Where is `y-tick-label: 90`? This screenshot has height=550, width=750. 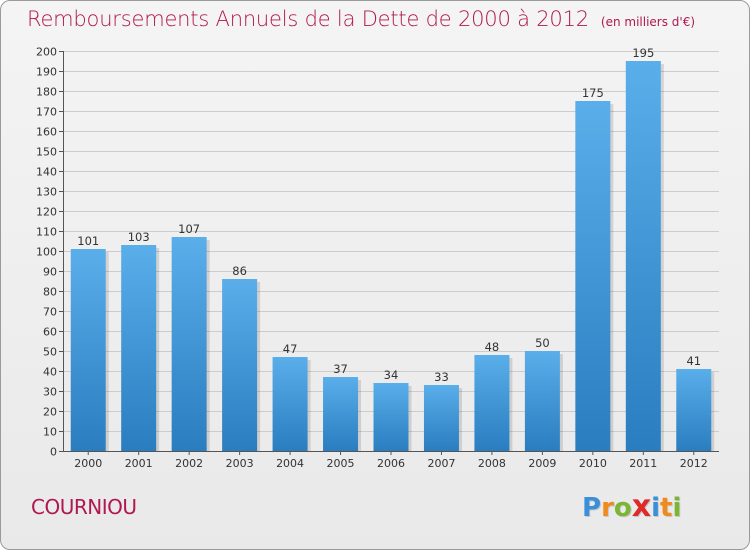
y-tick-label: 90 is located at coordinates (50, 272).